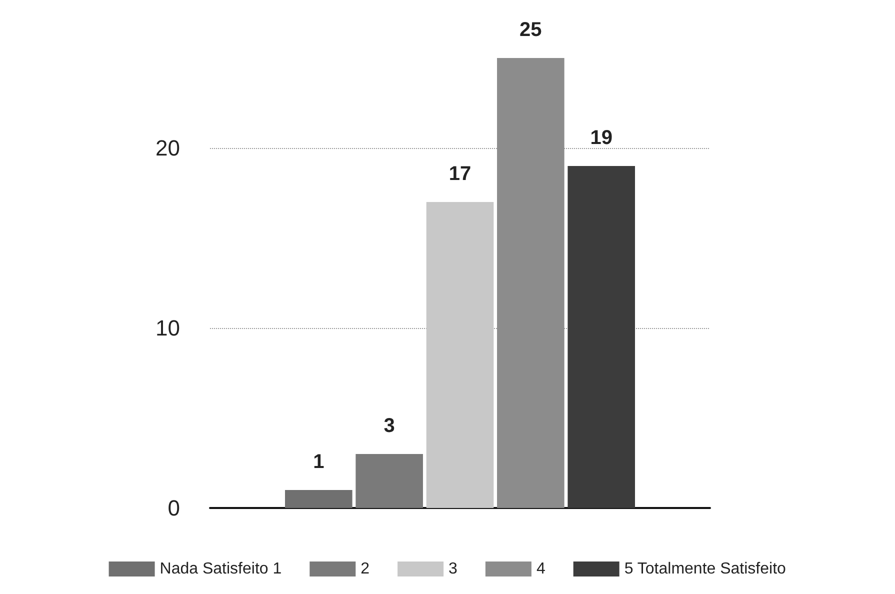 The image size is (895, 594). What do you see at coordinates (705, 569) in the screenshot?
I see `legend-label: 5 Totalmente Satisfeito` at bounding box center [705, 569].